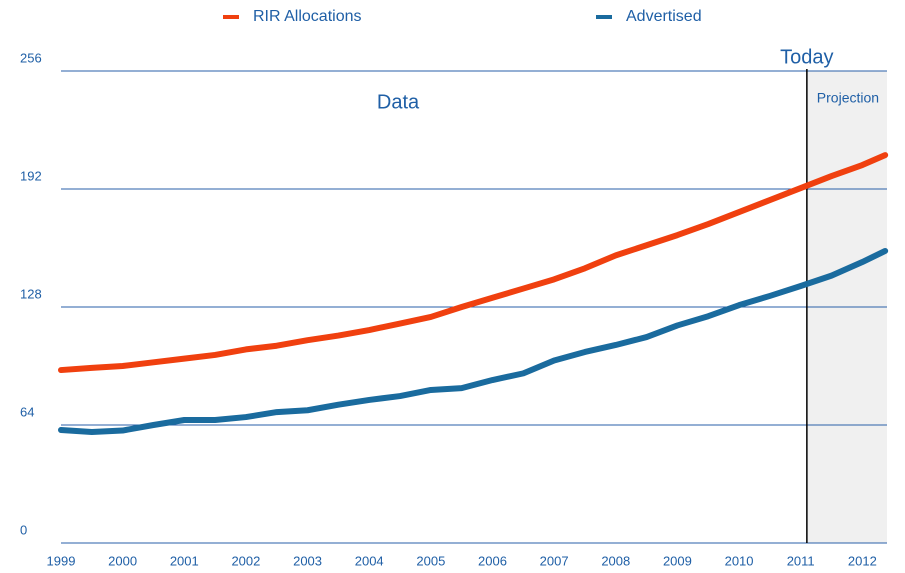  Describe the element at coordinates (27, 411) in the screenshot. I see `y-tick-label: 64` at that location.